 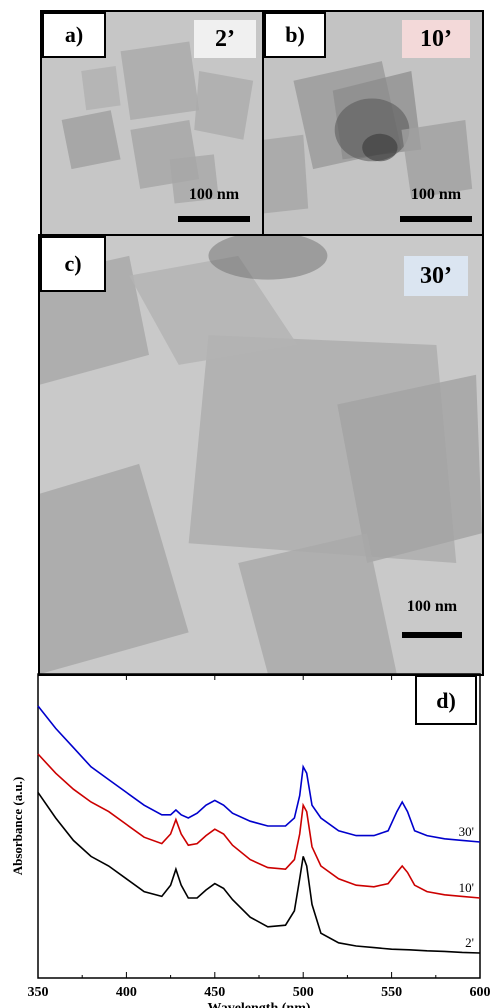 What do you see at coordinates (436, 194) in the screenshot?
I see `scale-bar-label-b: 100 nm` at bounding box center [436, 194].